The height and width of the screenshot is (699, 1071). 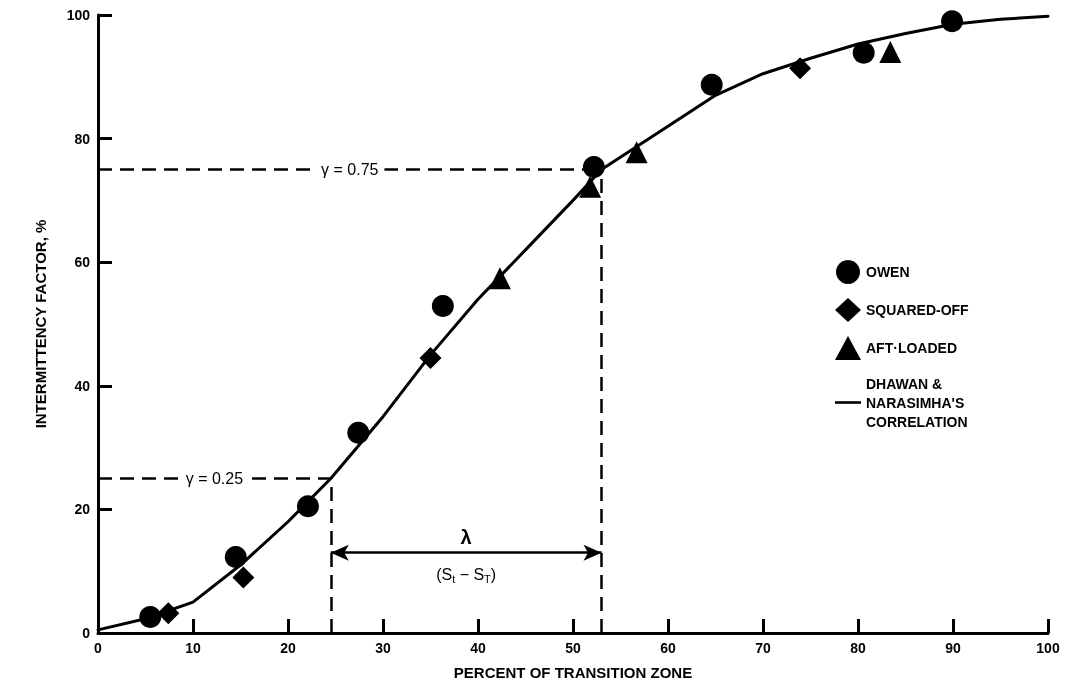 I want to click on annotation: γ = 0.25, so click(x=214, y=478).